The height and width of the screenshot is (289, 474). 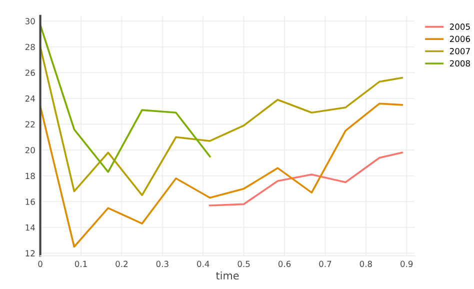 I want to click on x-tick-label: 0.2, so click(x=122, y=264).